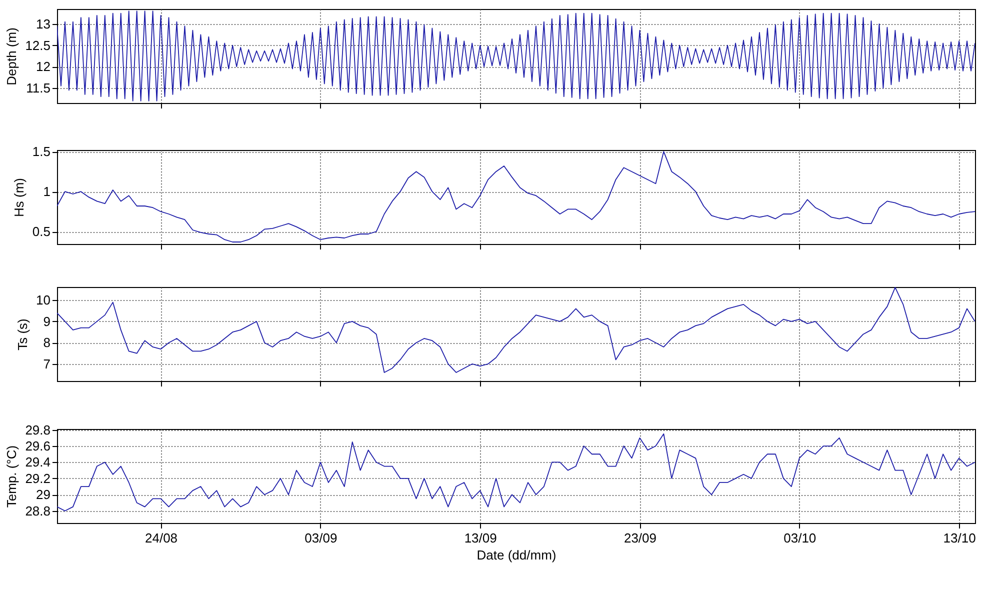 Image resolution: width=1000 pixels, height=594 pixels. Describe the element at coordinates (37, 430) in the screenshot. I see `y-tick-label: 29.8` at that location.